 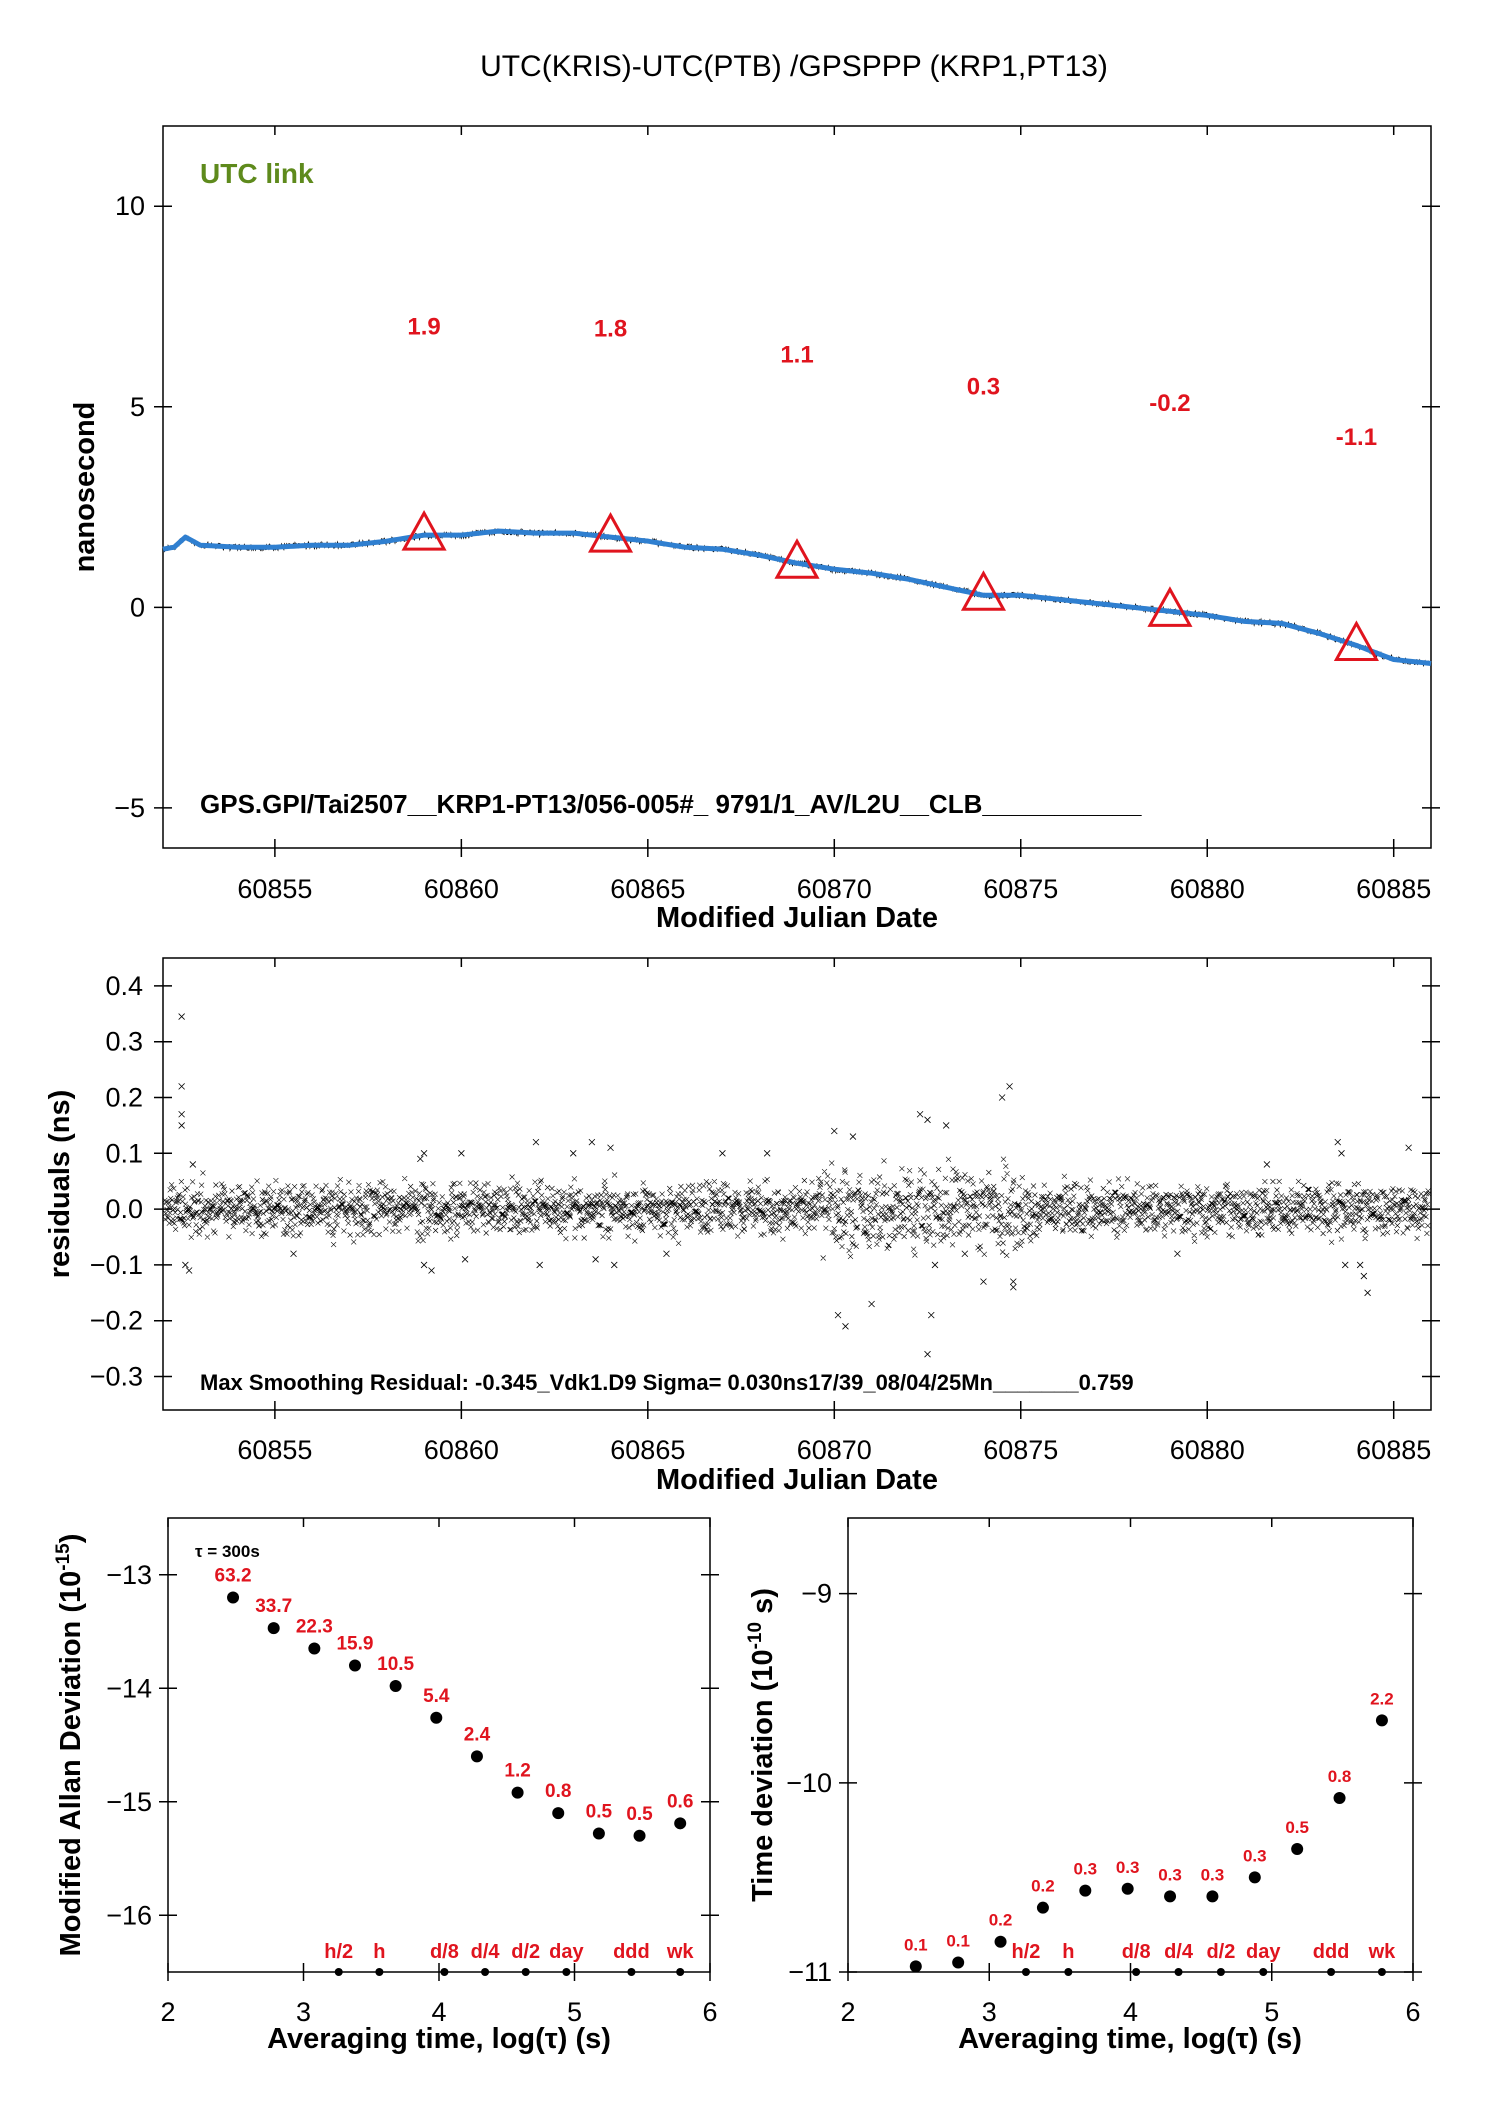 I want to click on x-axis-label: Averaging time, log(τ) (s), so click(x=439, y=2039).